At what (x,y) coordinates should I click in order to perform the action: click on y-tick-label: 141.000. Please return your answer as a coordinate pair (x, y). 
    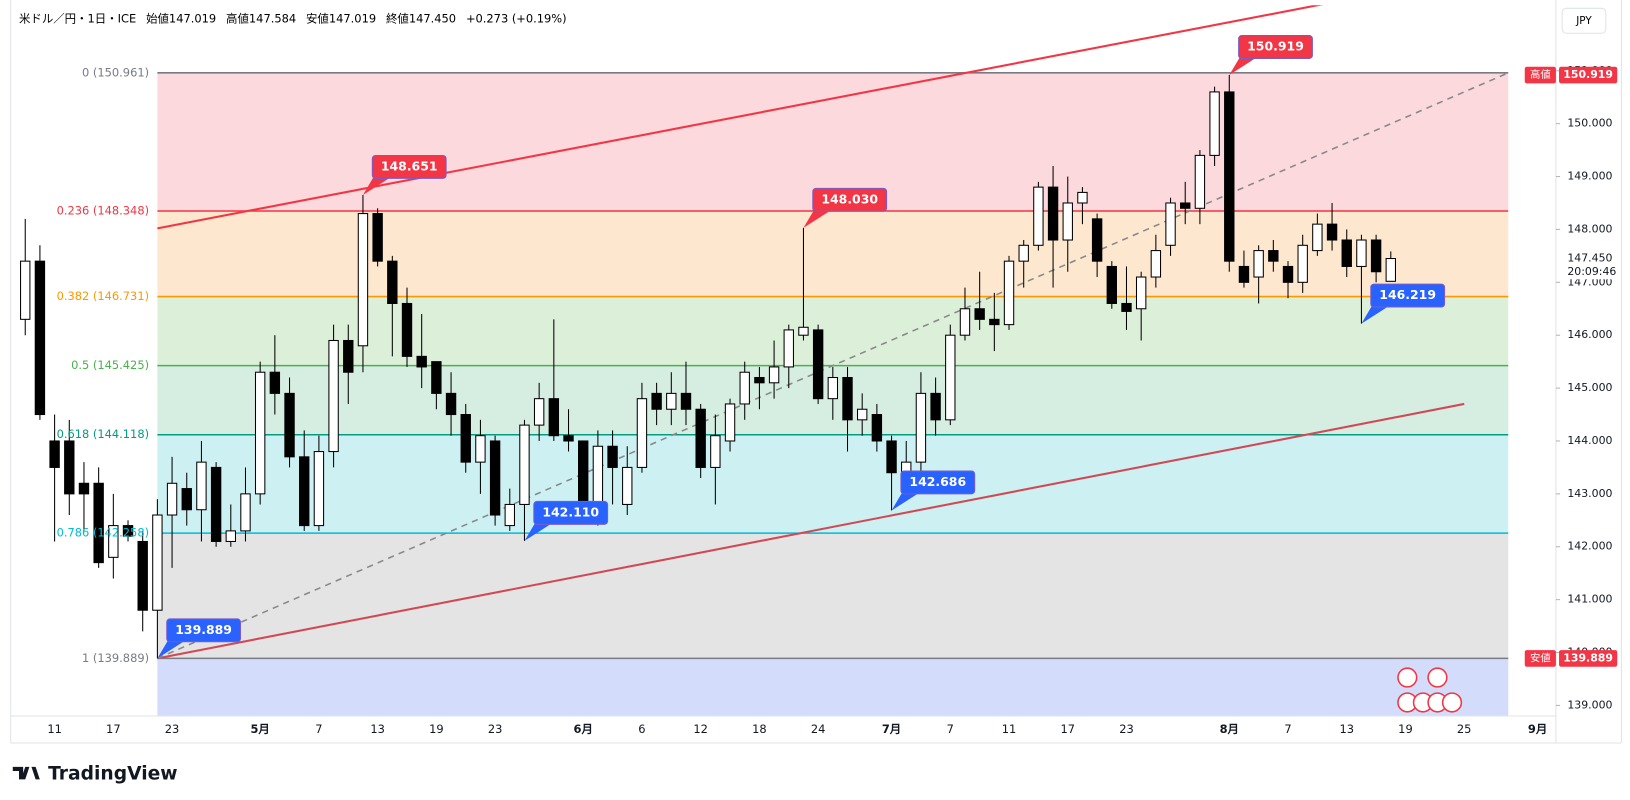
    Looking at the image, I should click on (1589, 599).